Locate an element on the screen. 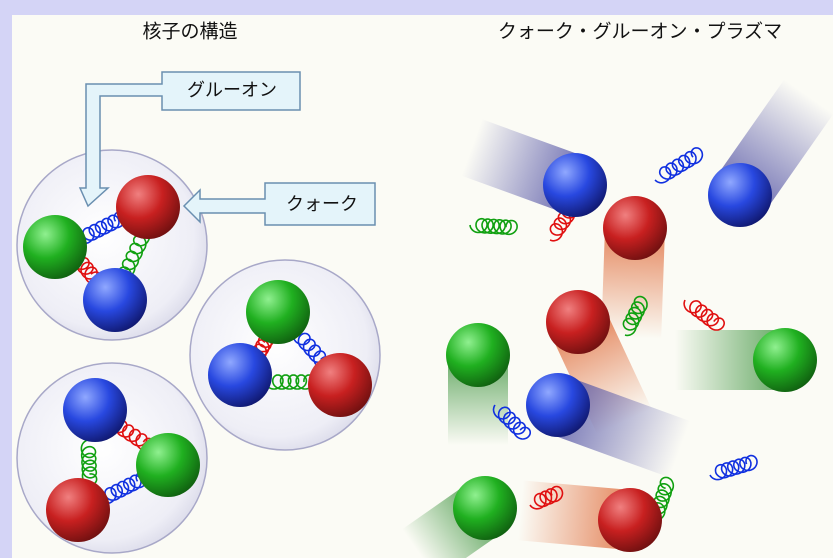 Image resolution: width=833 pixels, height=558 pixels. callout-label: グルーオン is located at coordinates (232, 90).